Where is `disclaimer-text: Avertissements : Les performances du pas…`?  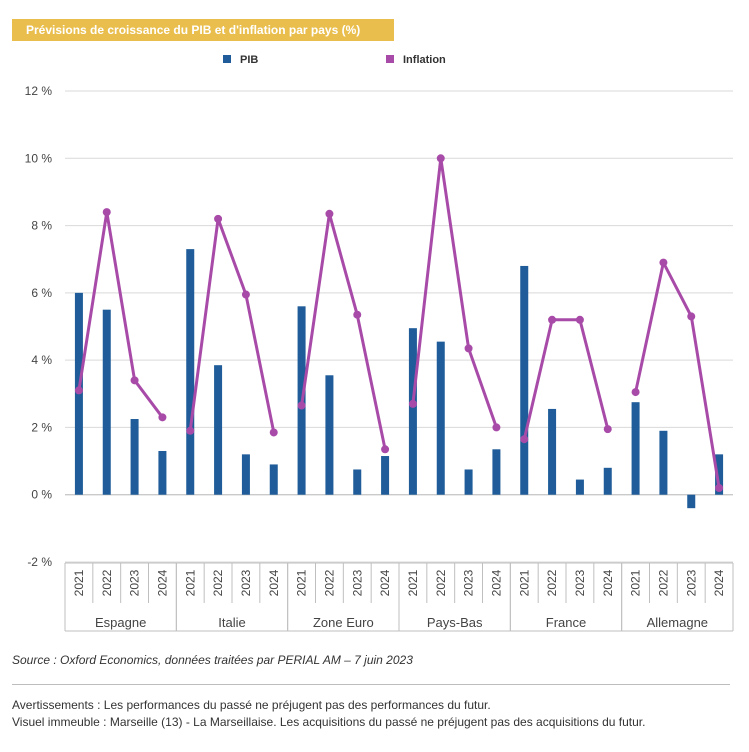
disclaimer-text: Avertissements : Les performances du pas… is located at coordinates (251, 705).